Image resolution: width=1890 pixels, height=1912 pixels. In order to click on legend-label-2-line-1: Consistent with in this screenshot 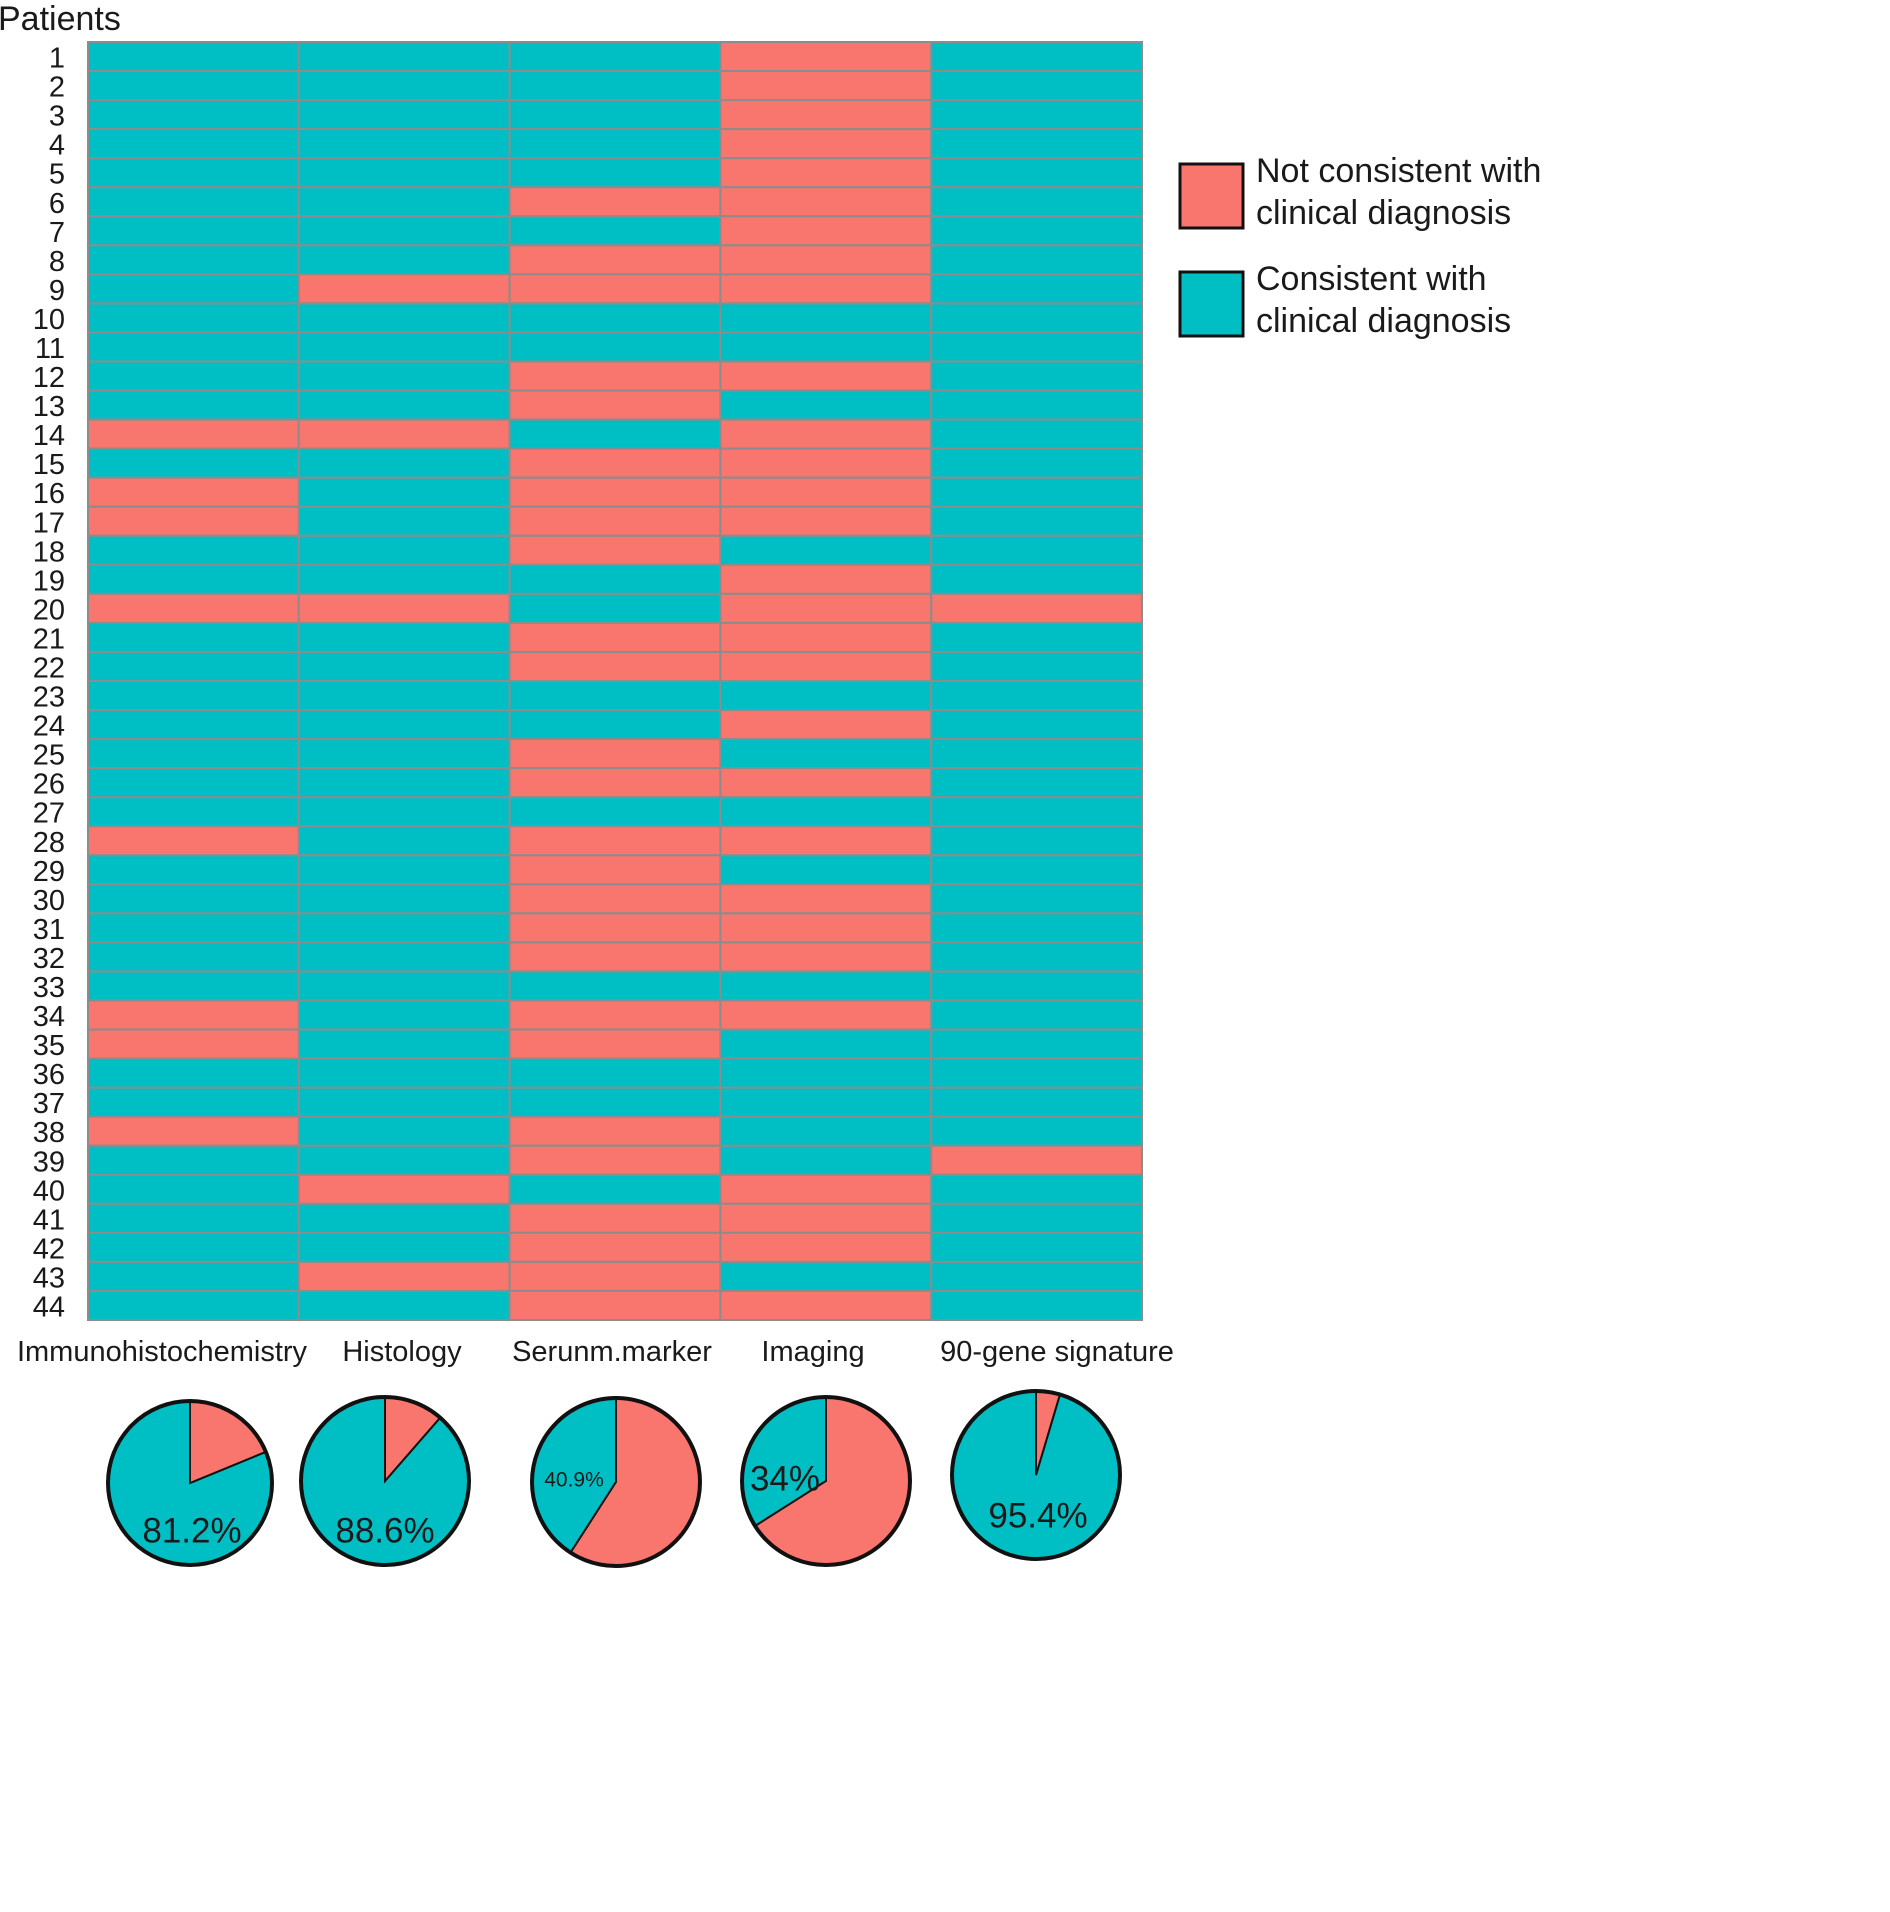, I will do `click(1371, 279)`.